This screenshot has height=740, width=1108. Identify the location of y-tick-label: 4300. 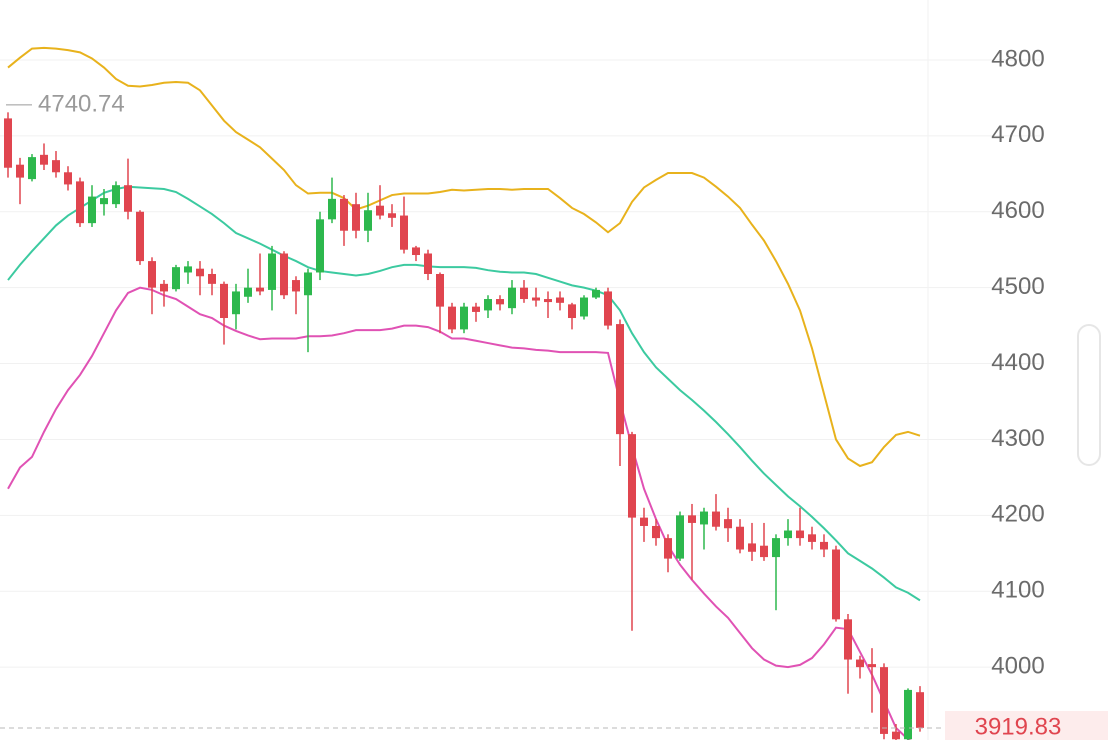
(1017, 438).